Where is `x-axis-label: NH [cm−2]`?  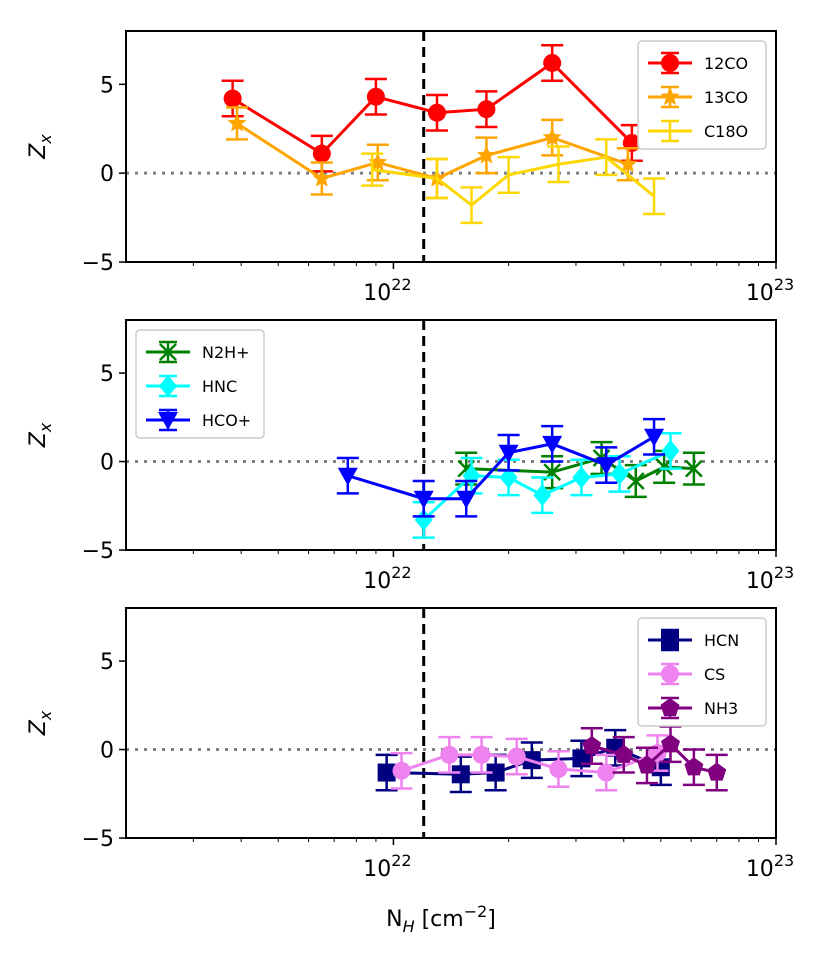
x-axis-label: NH [cm−2] is located at coordinates (441, 919).